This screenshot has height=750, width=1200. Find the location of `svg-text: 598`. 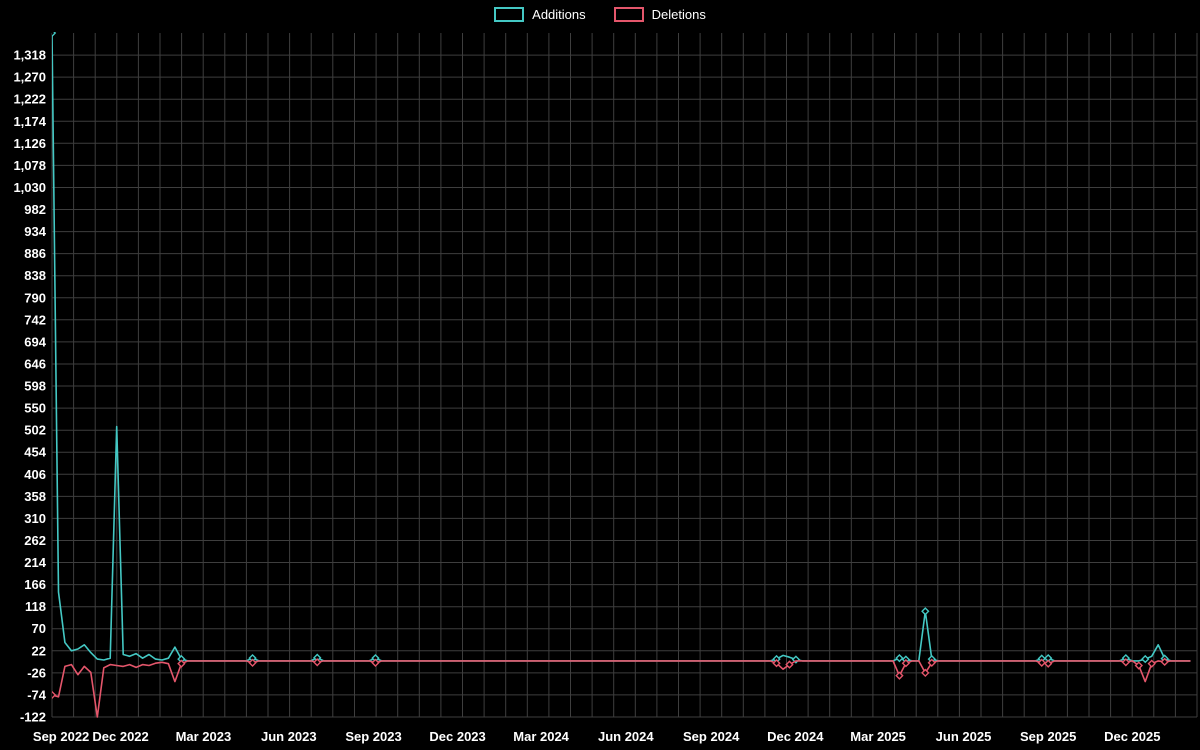

svg-text: 598 is located at coordinates (35, 386).